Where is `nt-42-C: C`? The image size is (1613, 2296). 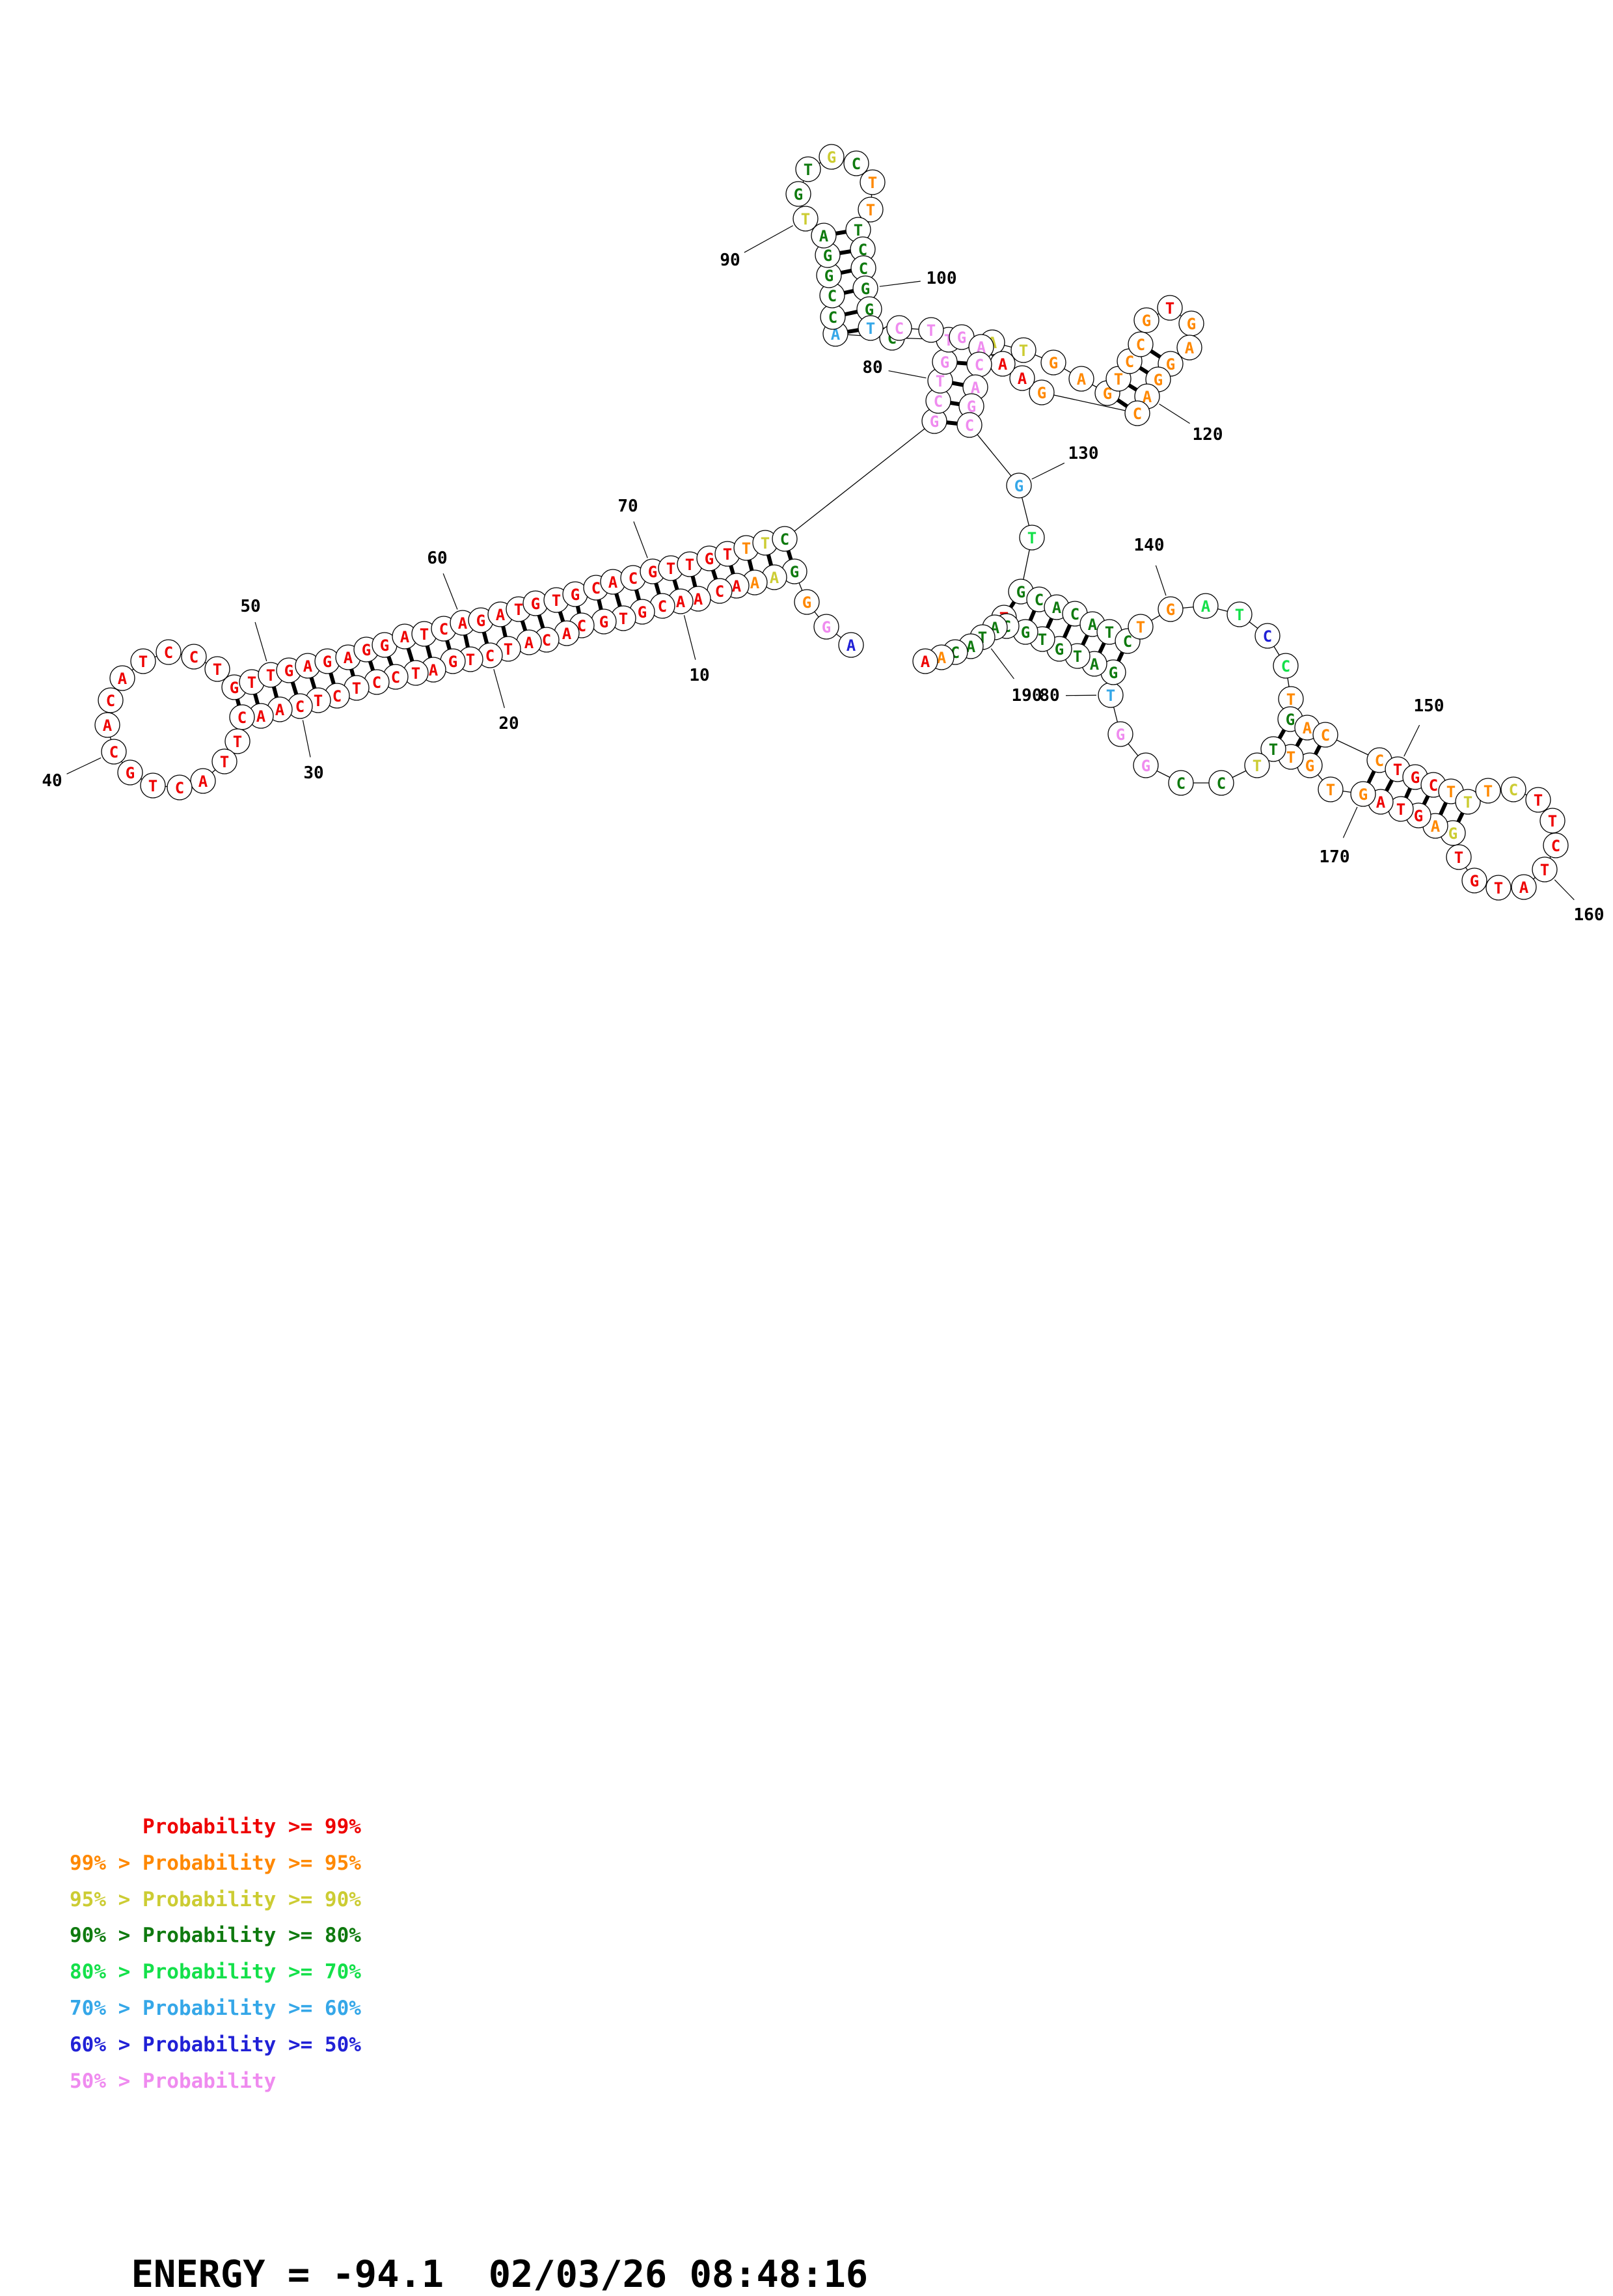 nt-42-C: C is located at coordinates (111, 700).